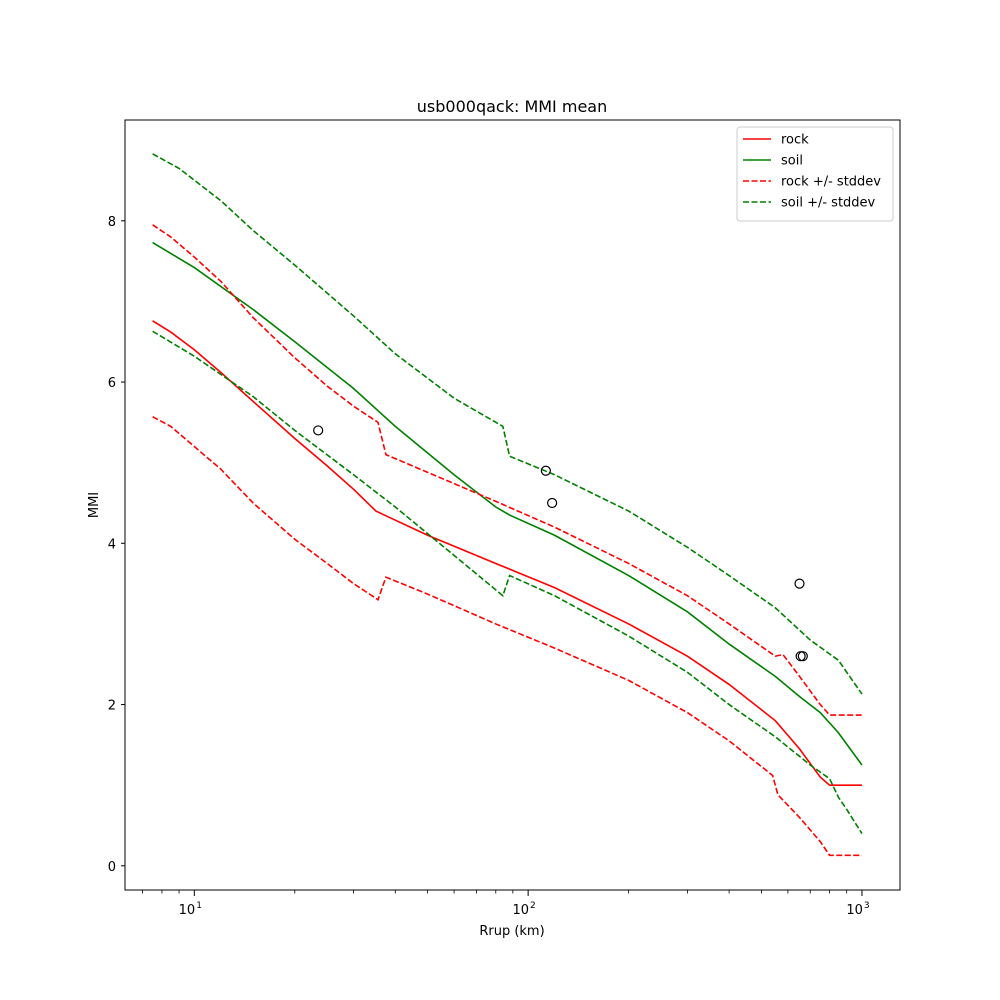 Image resolution: width=1000 pixels, height=1000 pixels. I want to click on y-tick-label: 4, so click(112, 544).